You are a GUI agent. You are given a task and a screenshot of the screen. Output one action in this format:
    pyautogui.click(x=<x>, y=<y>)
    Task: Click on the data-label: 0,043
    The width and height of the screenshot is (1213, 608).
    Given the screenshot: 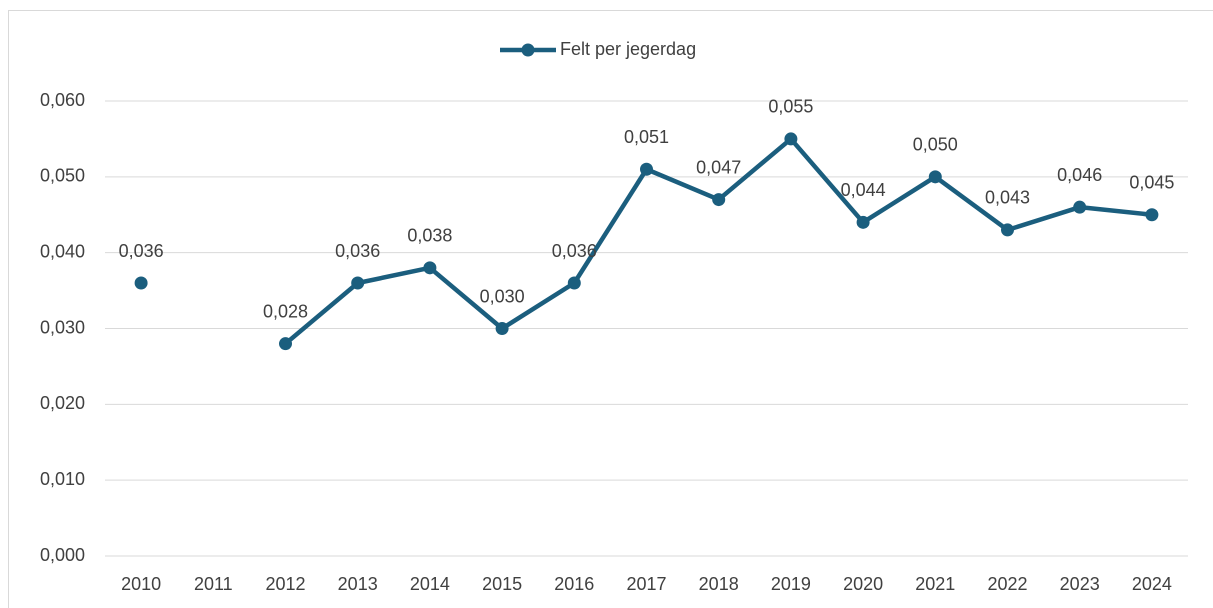 What is the action you would take?
    pyautogui.click(x=1007, y=198)
    